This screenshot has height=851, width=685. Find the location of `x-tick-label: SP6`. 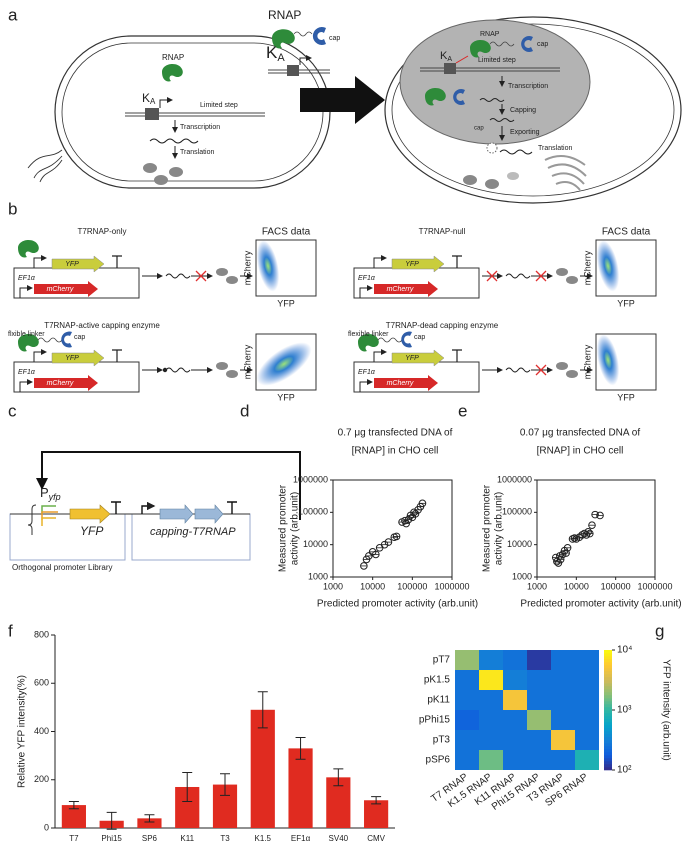

x-tick-label: SP6 is located at coordinates (150, 838).